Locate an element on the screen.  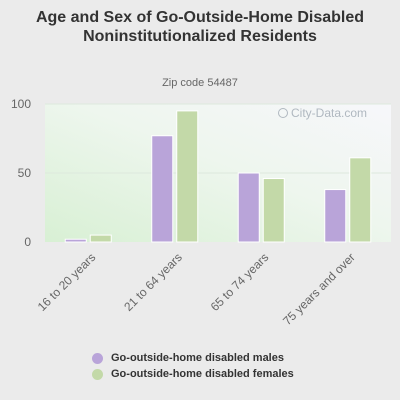
x-tick-label: 21 to 64 years is located at coordinates (153, 282).